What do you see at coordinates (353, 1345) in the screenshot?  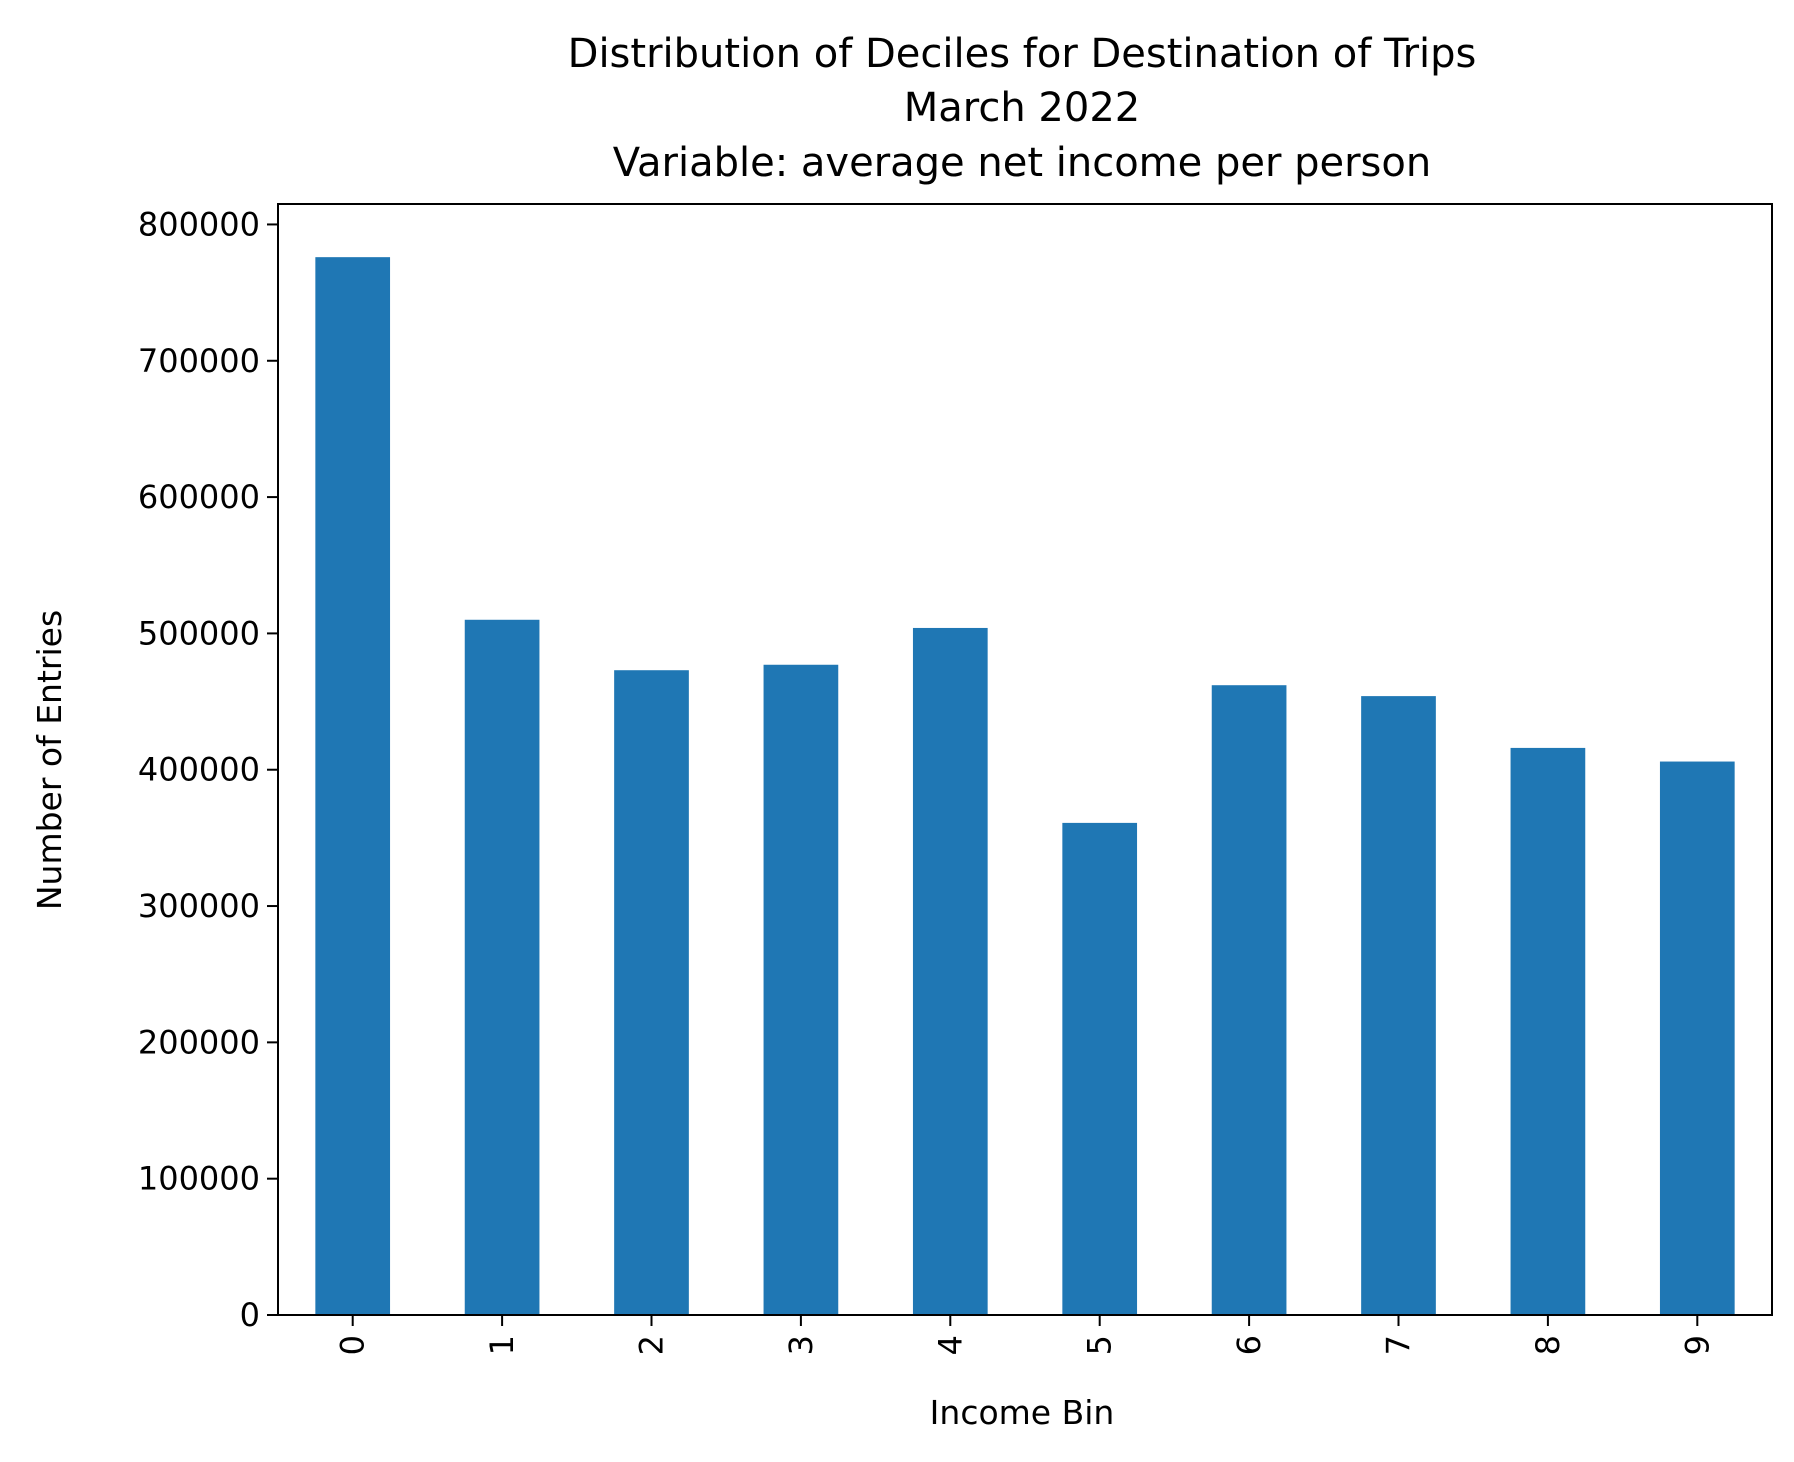 I see `x-tick-label-0: 0` at bounding box center [353, 1345].